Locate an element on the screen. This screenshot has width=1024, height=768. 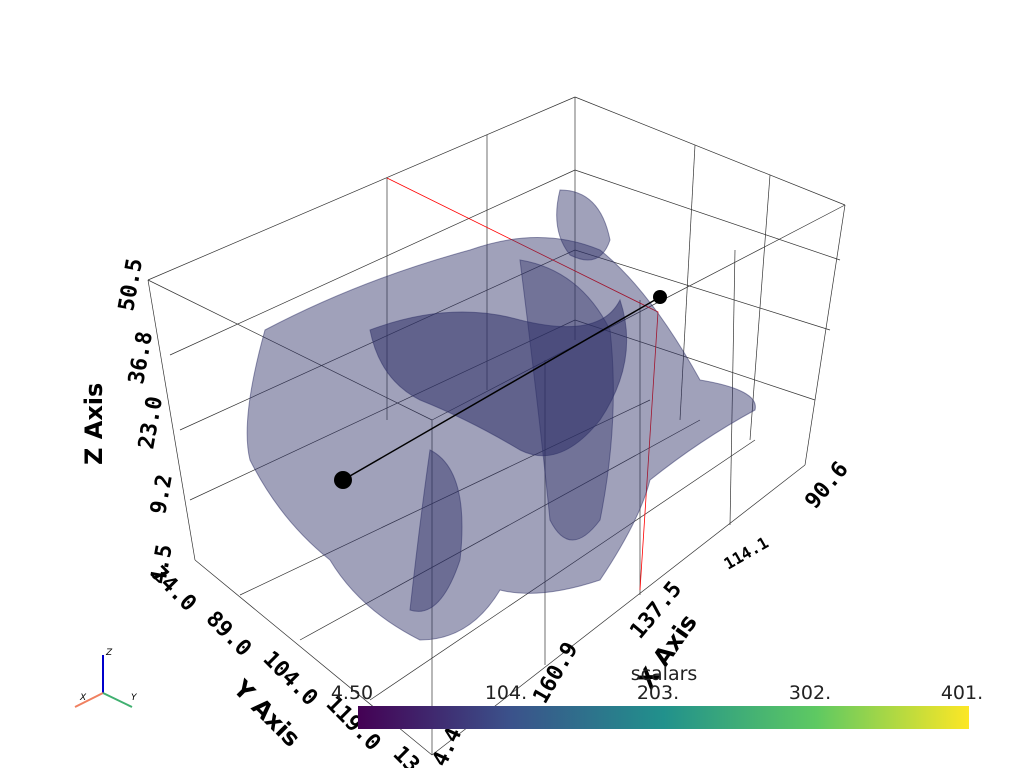
z-axis-title: Z Axis is located at coordinates (94, 424).